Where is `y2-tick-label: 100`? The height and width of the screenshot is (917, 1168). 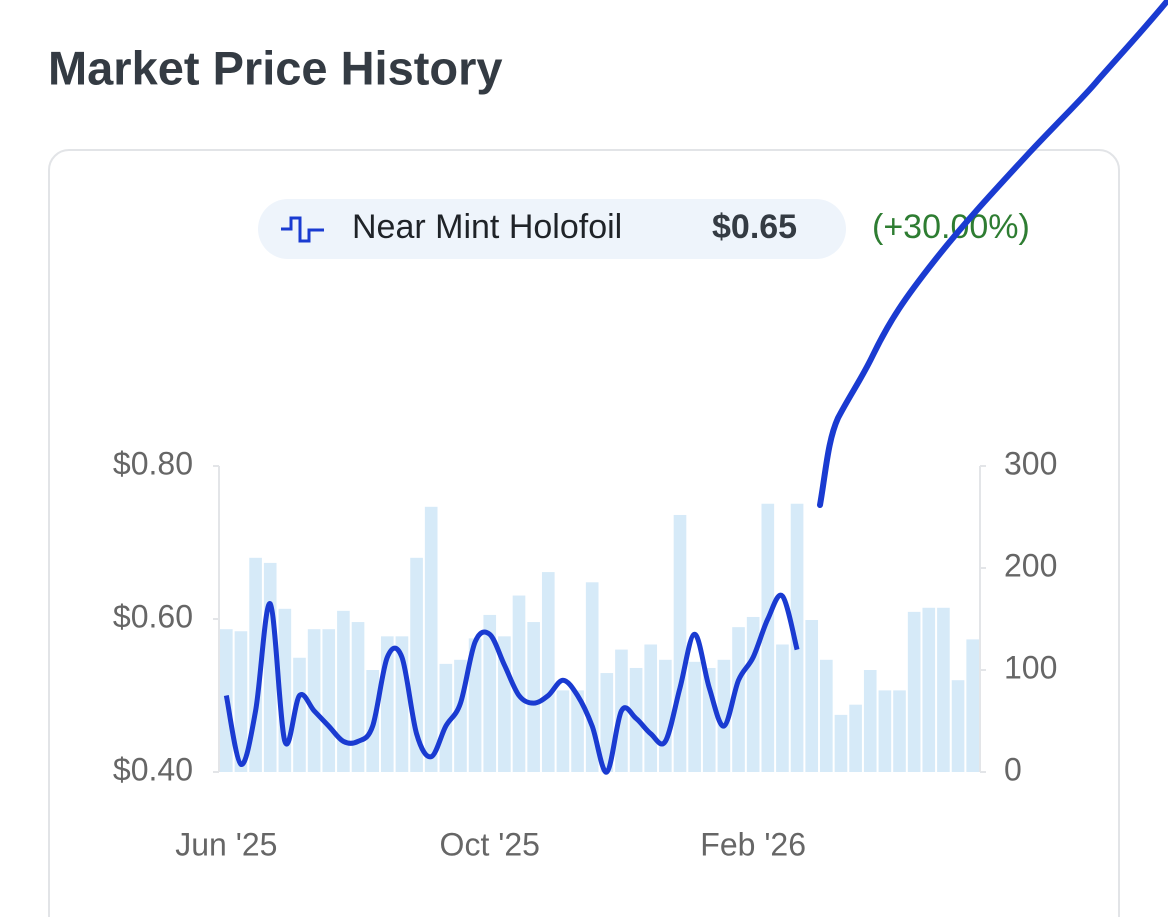
y2-tick-label: 100 is located at coordinates (1030, 667).